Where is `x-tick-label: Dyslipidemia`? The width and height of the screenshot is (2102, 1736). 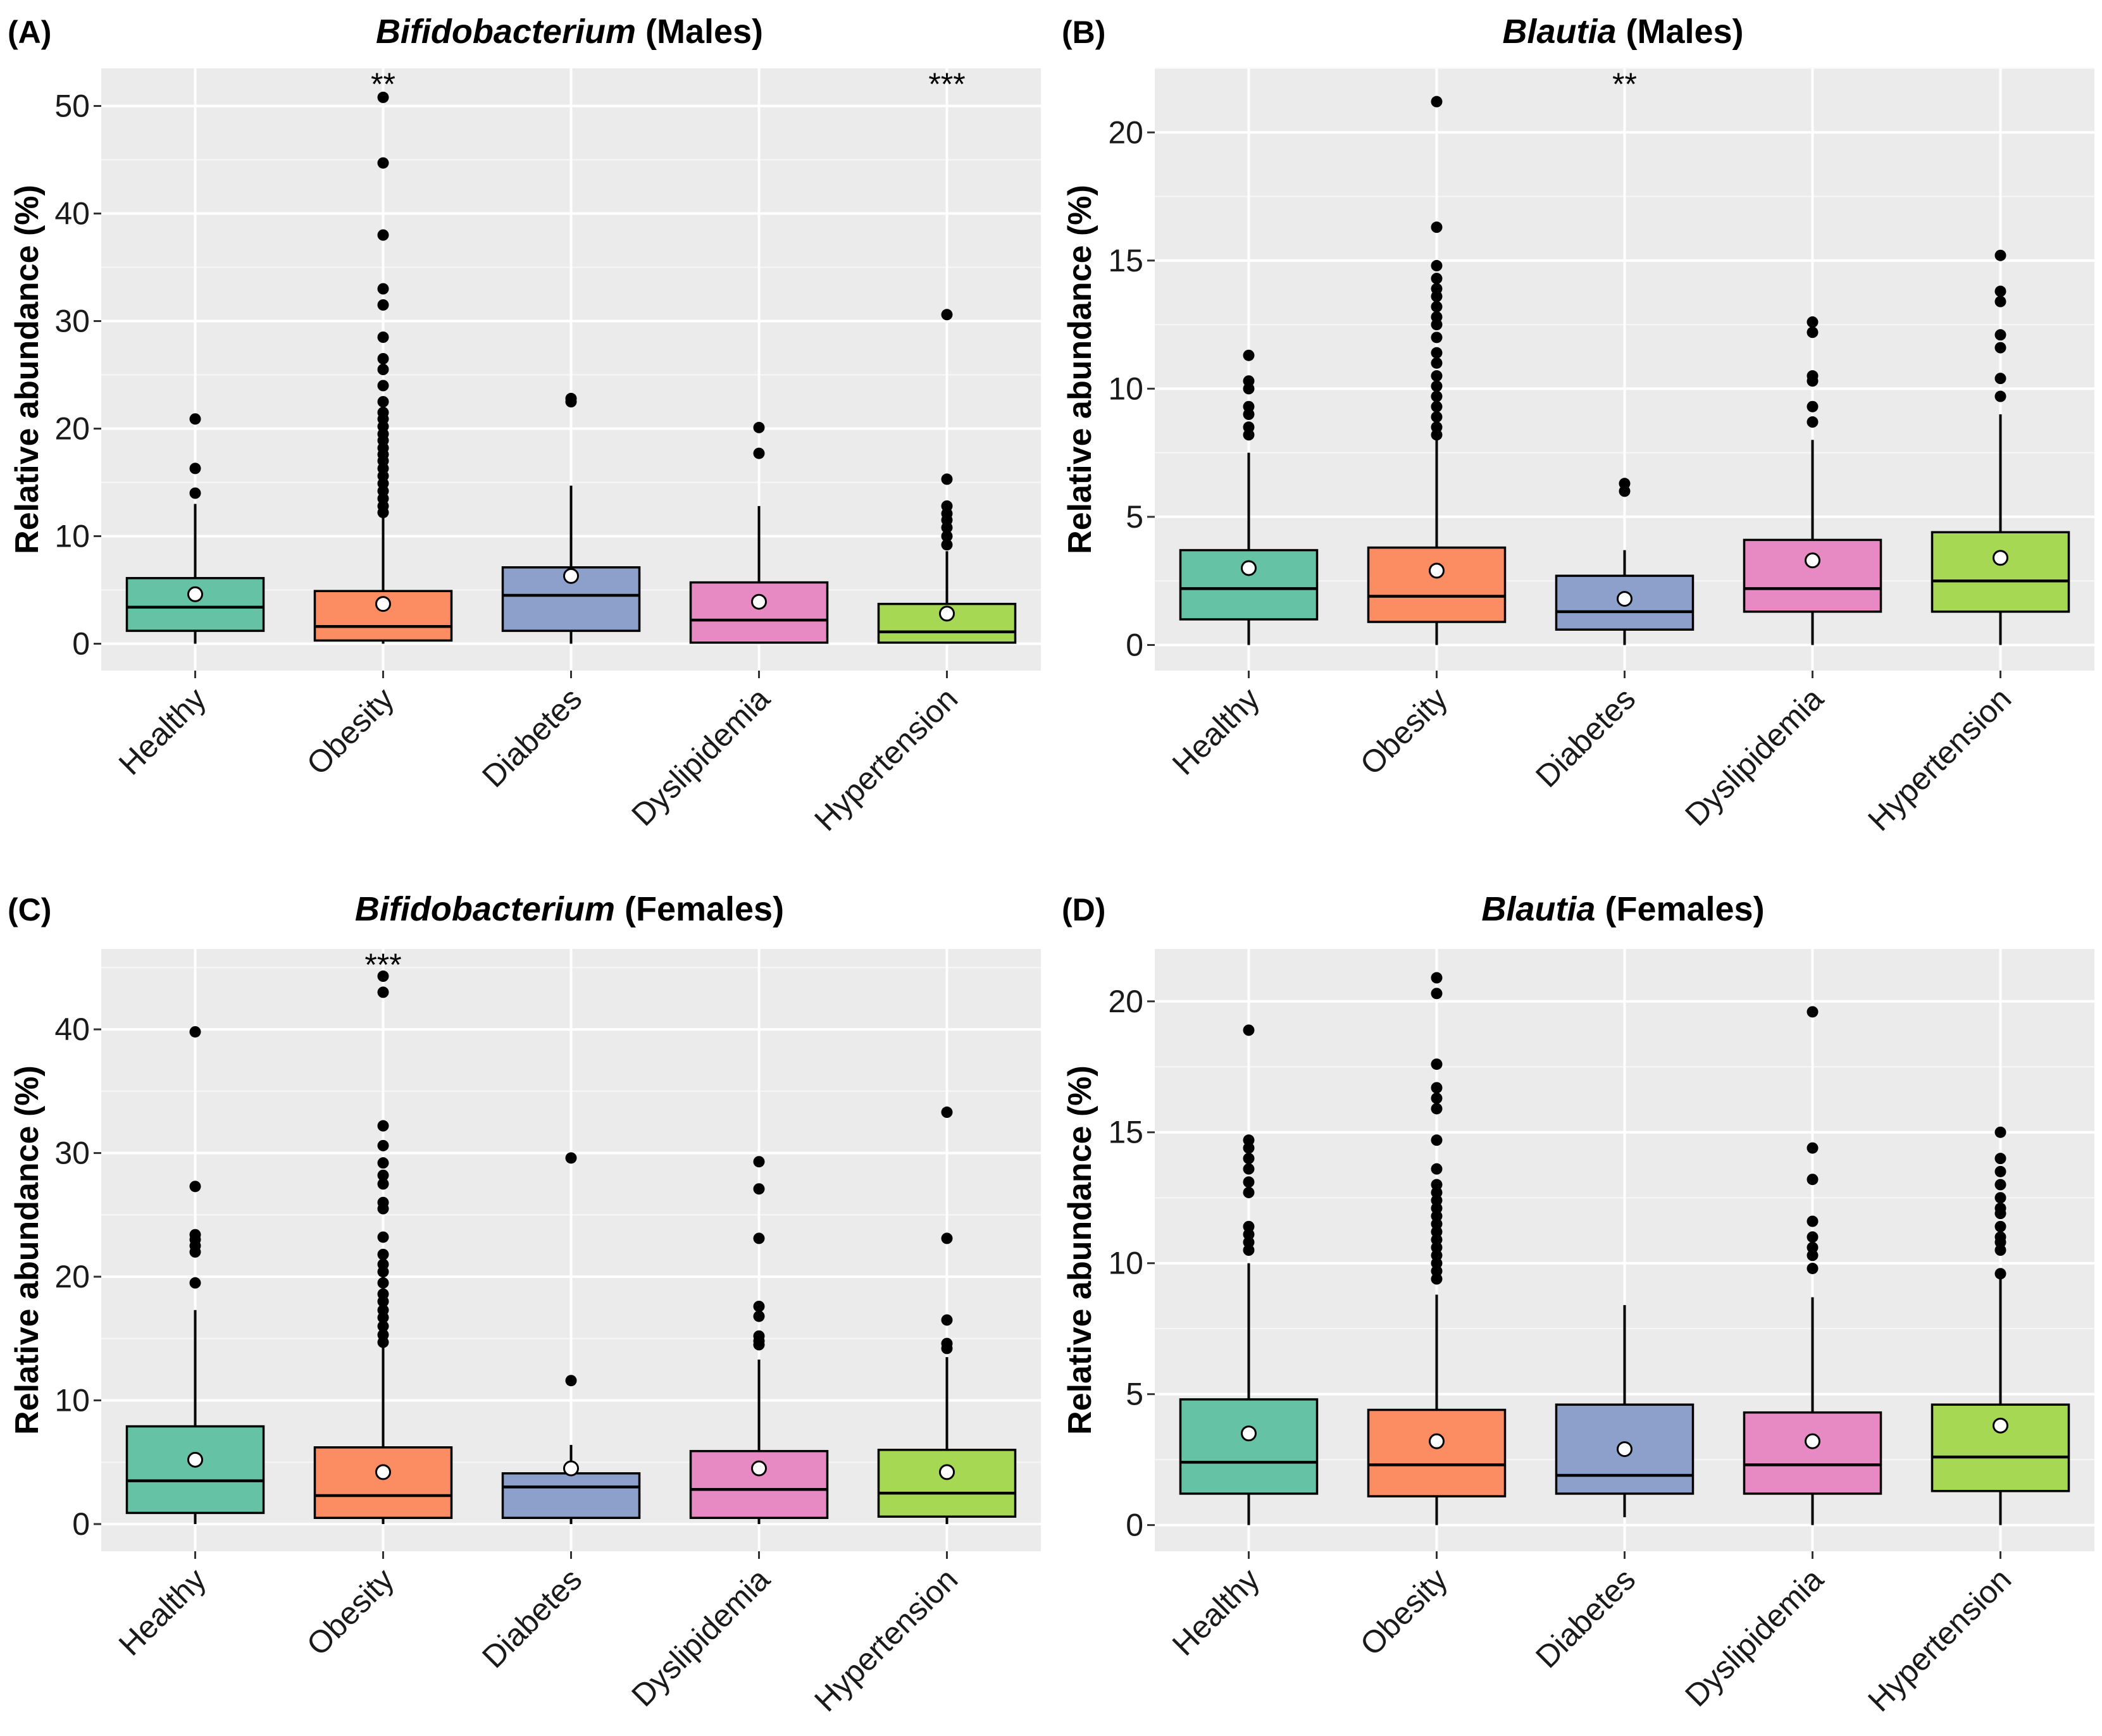 x-tick-label: Dyslipidemia is located at coordinates (1754, 757).